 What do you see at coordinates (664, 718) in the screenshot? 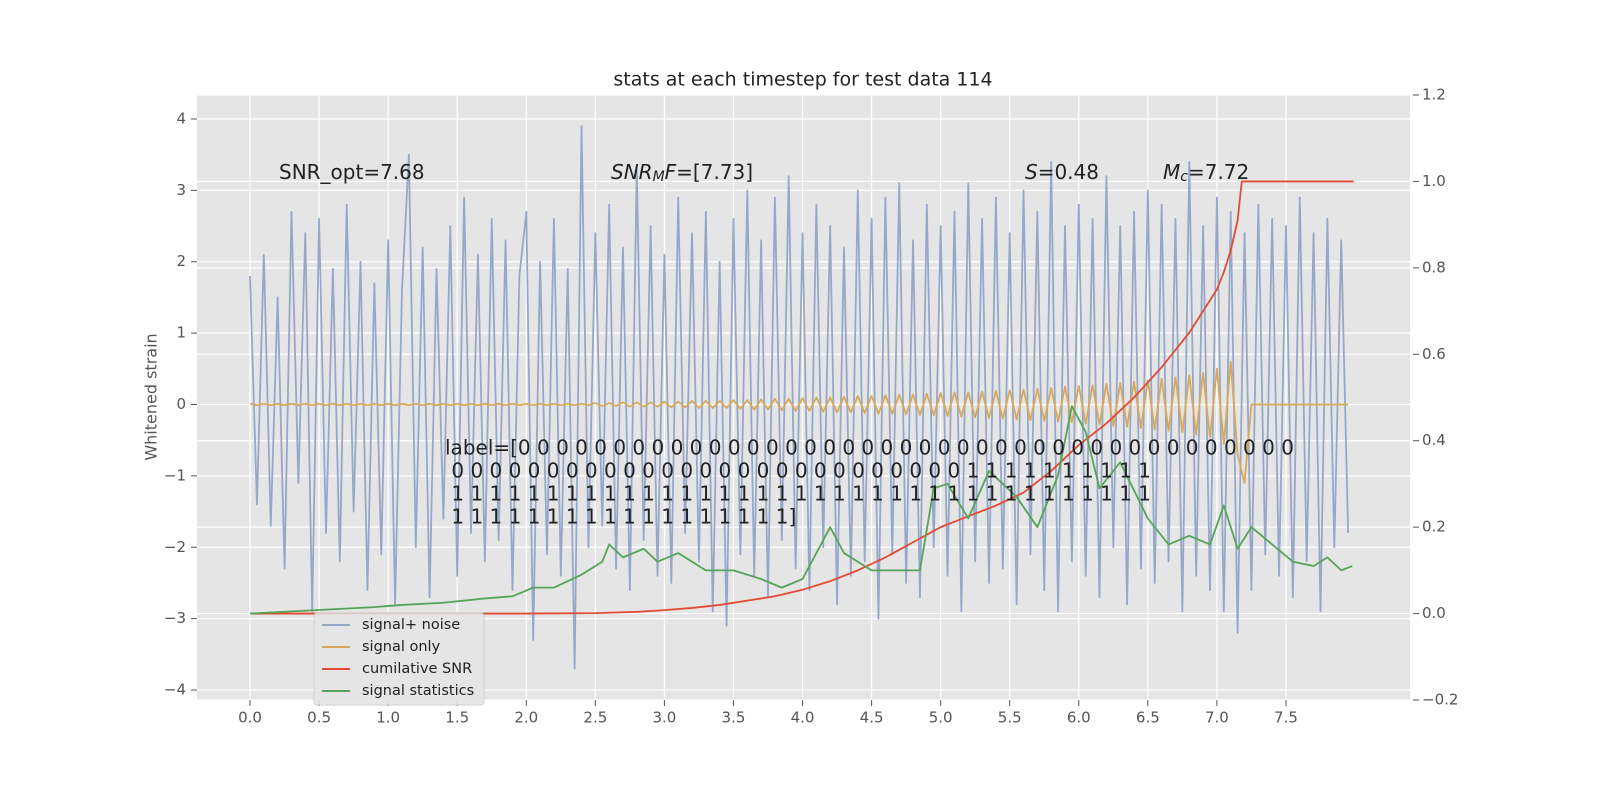
I see `x-tick-label: 3.0` at bounding box center [664, 718].